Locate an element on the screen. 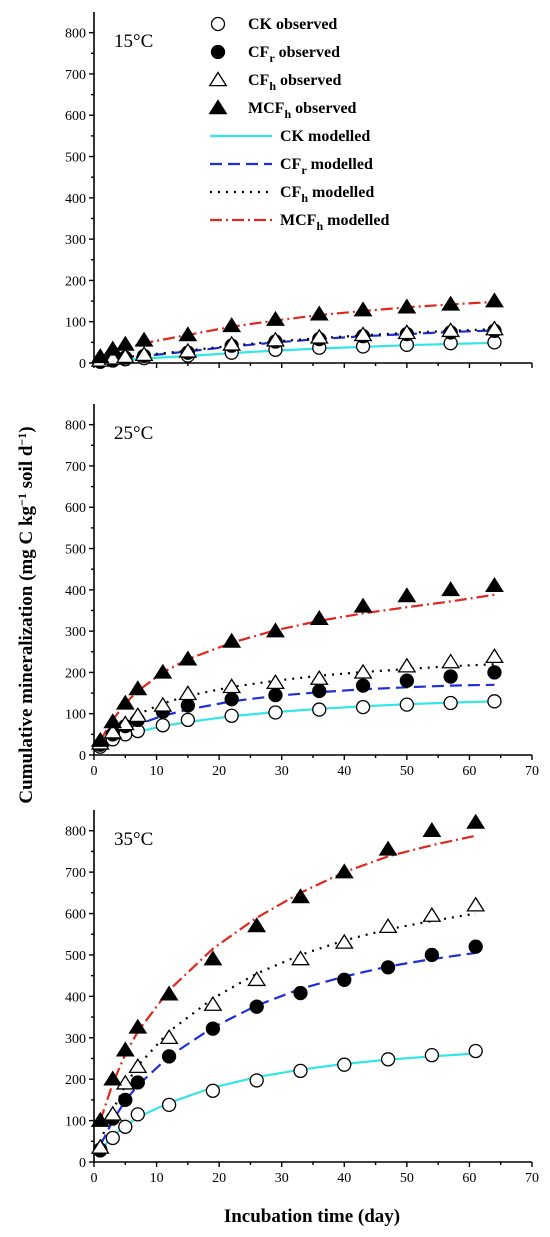 This screenshot has width=550, height=1237. x-tick-label: 0 is located at coordinates (94, 771).